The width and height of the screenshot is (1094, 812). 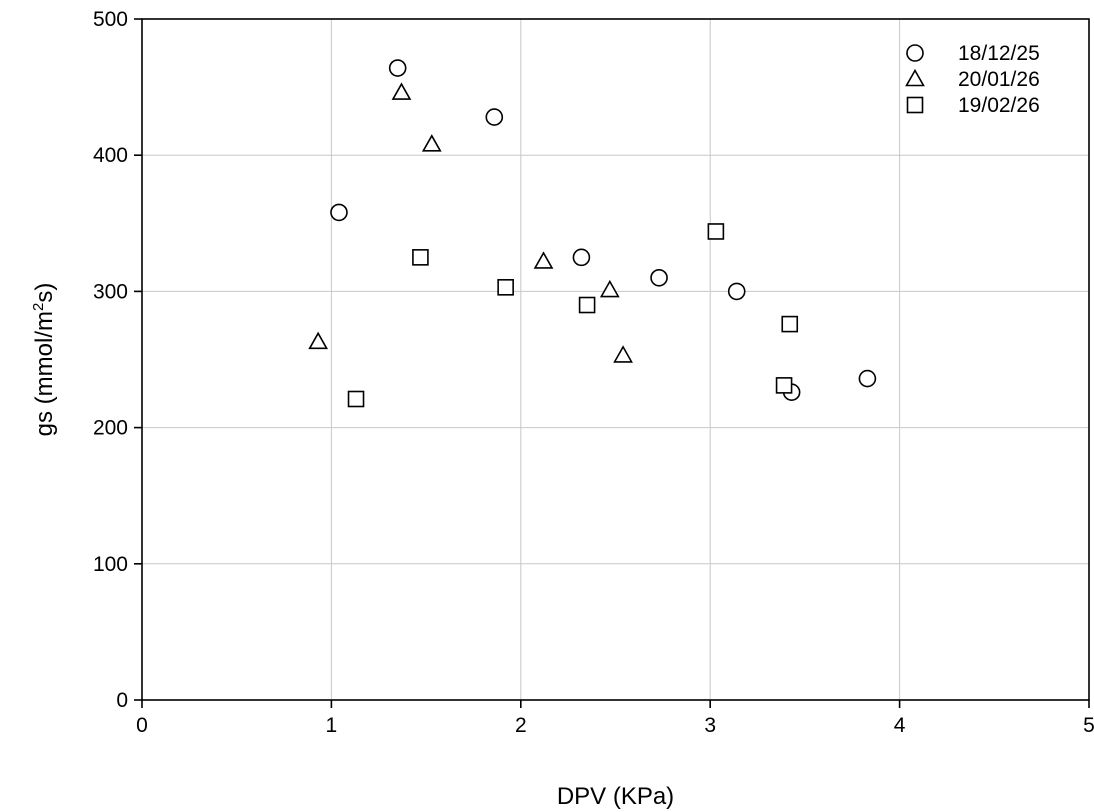 I want to click on y-tick-label: 200, so click(x=110, y=428).